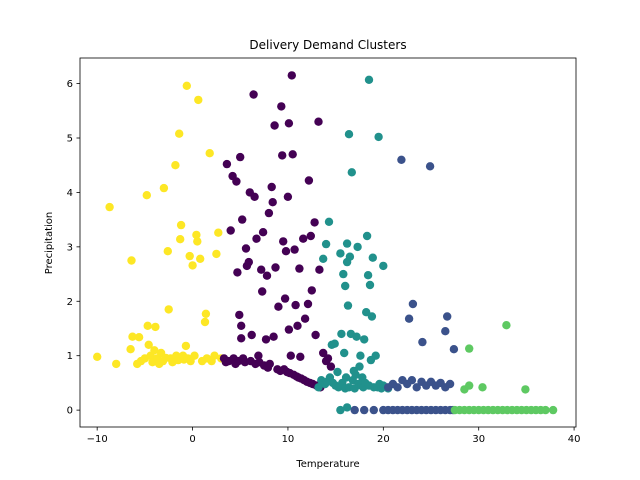 The image size is (640, 480). What do you see at coordinates (73, 248) in the screenshot?
I see `y-axis-ticks: 0 1 2 3 4 5 6` at bounding box center [73, 248].